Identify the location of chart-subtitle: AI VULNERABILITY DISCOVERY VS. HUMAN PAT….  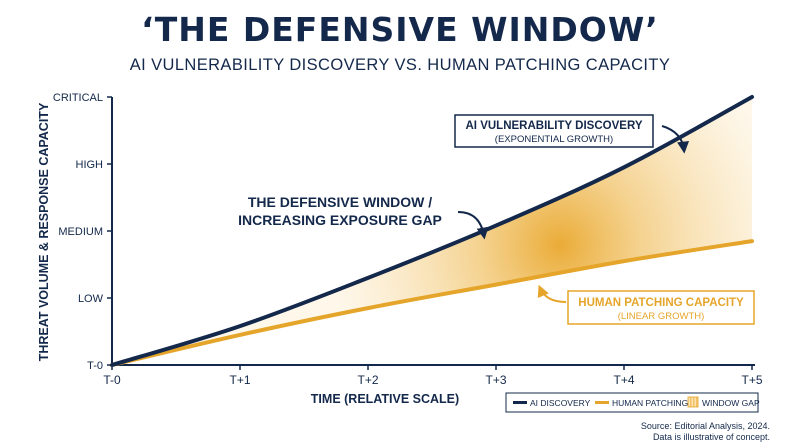
(400, 65).